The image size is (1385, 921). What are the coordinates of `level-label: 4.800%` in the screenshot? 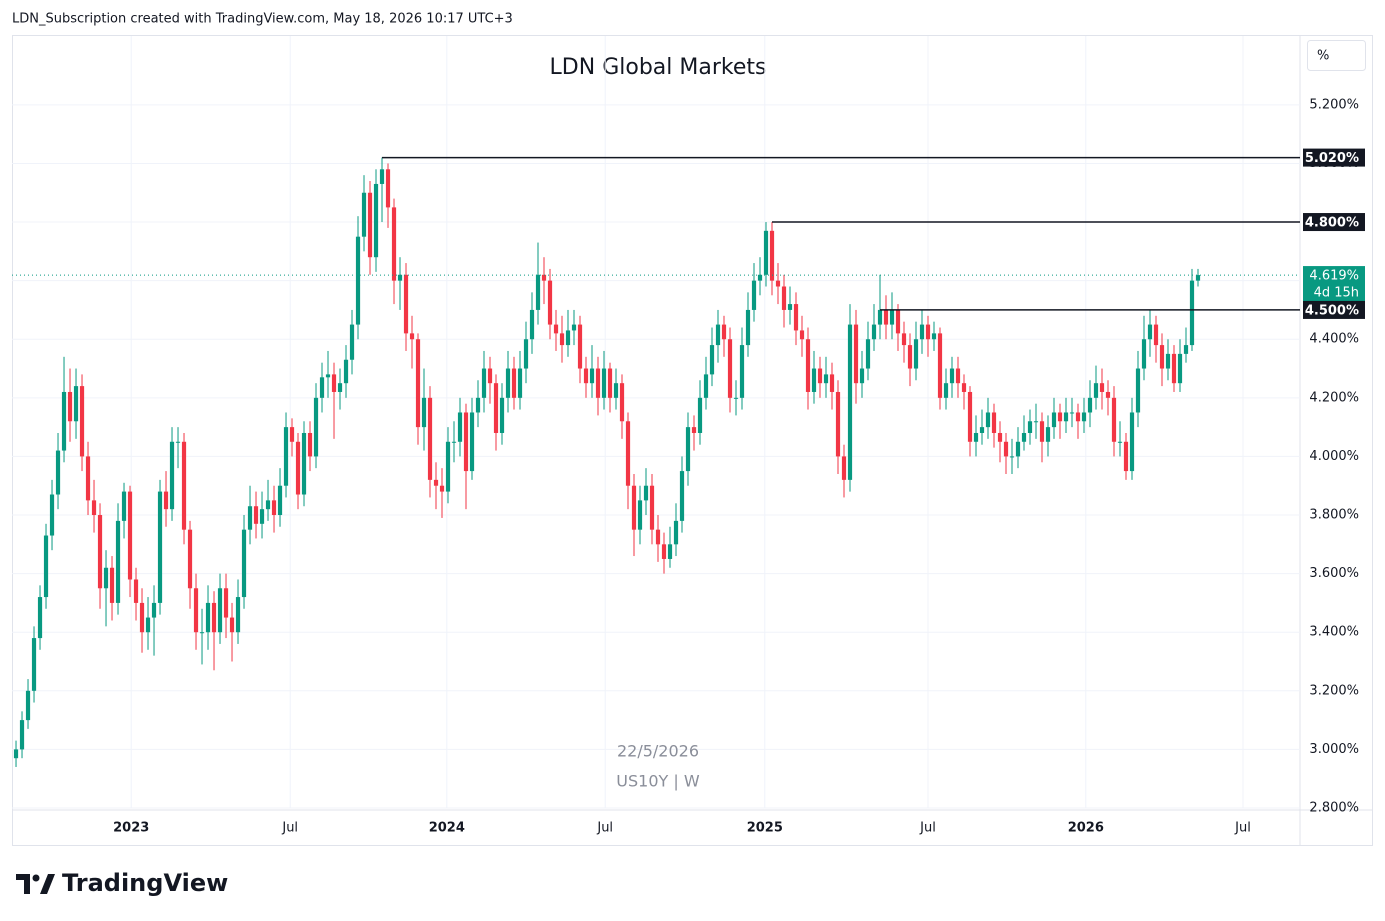 It's located at (1332, 223).